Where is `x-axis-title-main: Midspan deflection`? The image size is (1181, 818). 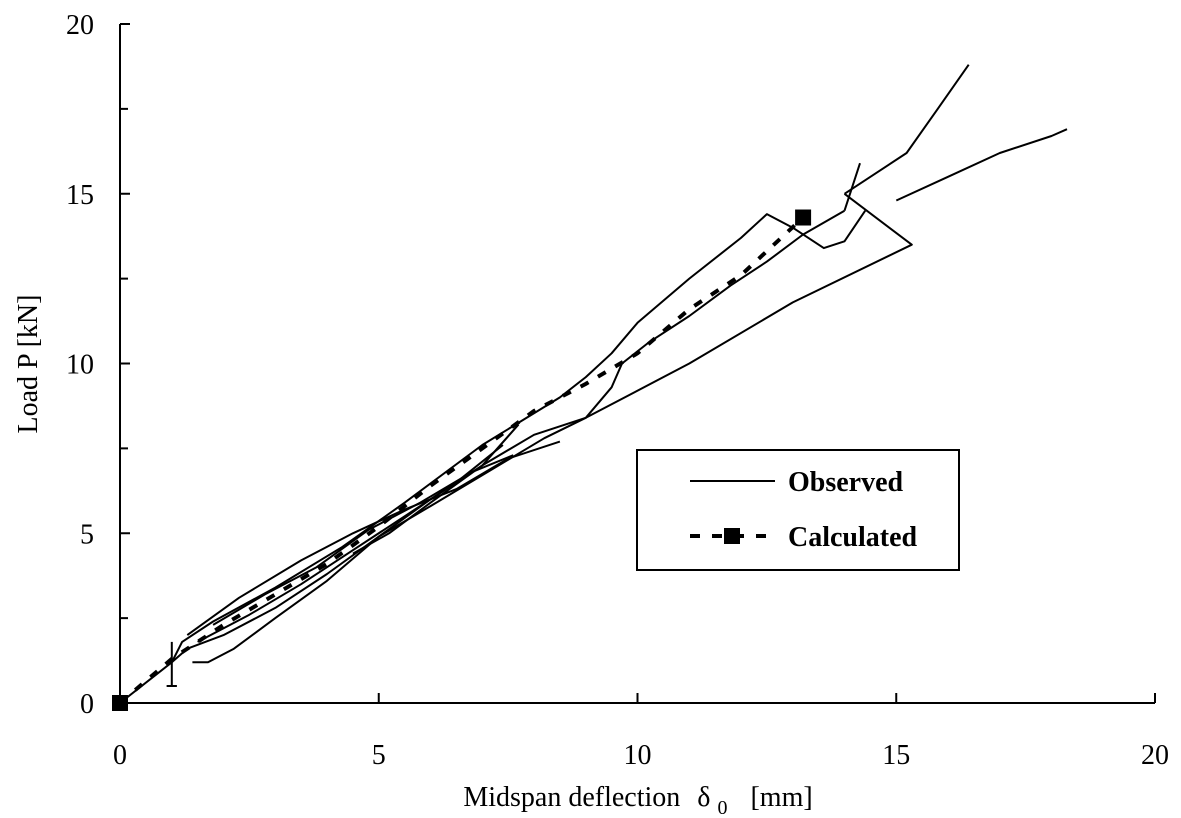 x-axis-title-main: Midspan deflection is located at coordinates (571, 797).